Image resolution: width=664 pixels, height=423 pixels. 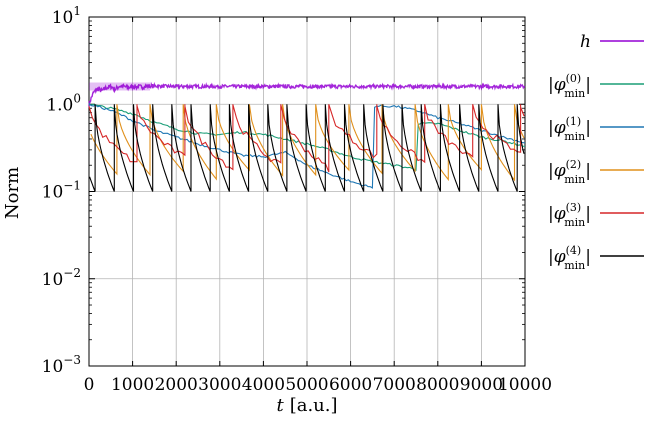 What do you see at coordinates (66, 16) in the screenshot?
I see `y-tick-label: 10¹` at bounding box center [66, 16].